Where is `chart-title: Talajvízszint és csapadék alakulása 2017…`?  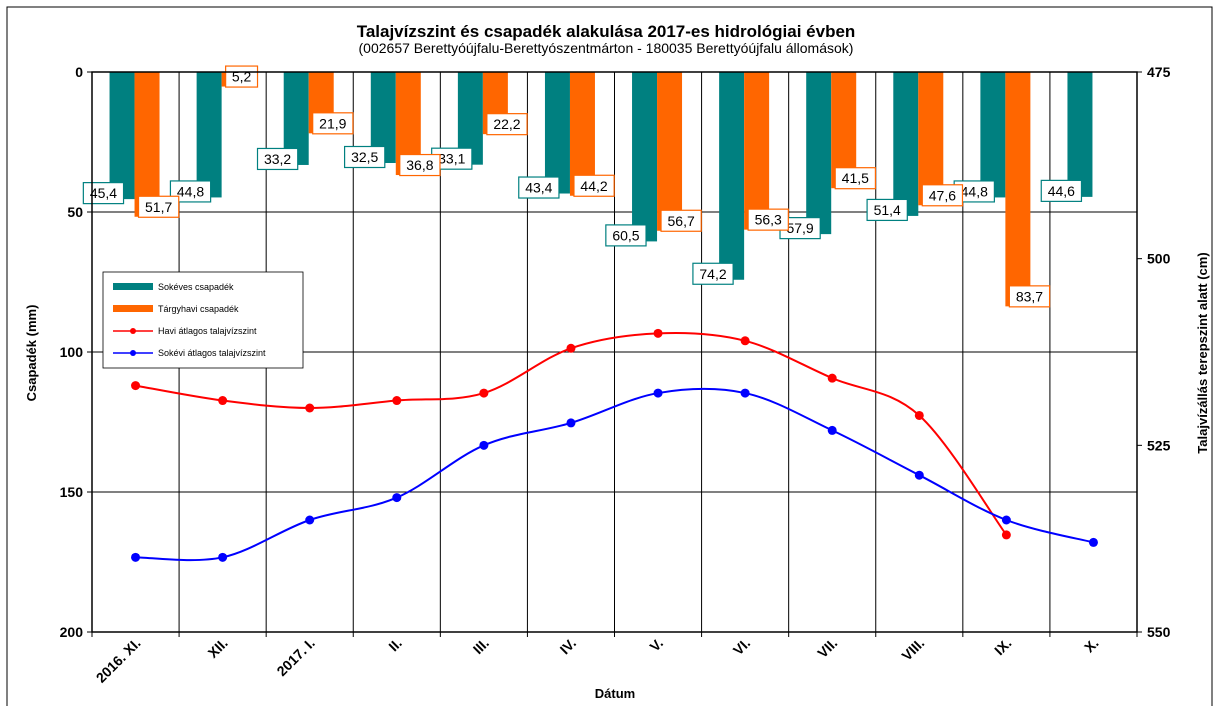 chart-title: Talajvízszint és csapadék alakulása 2017… is located at coordinates (606, 31).